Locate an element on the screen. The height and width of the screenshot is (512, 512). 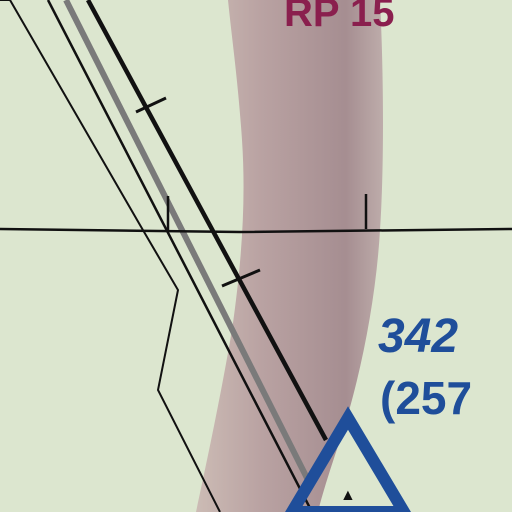
line-tick-lower is located at coordinates (241, 278).